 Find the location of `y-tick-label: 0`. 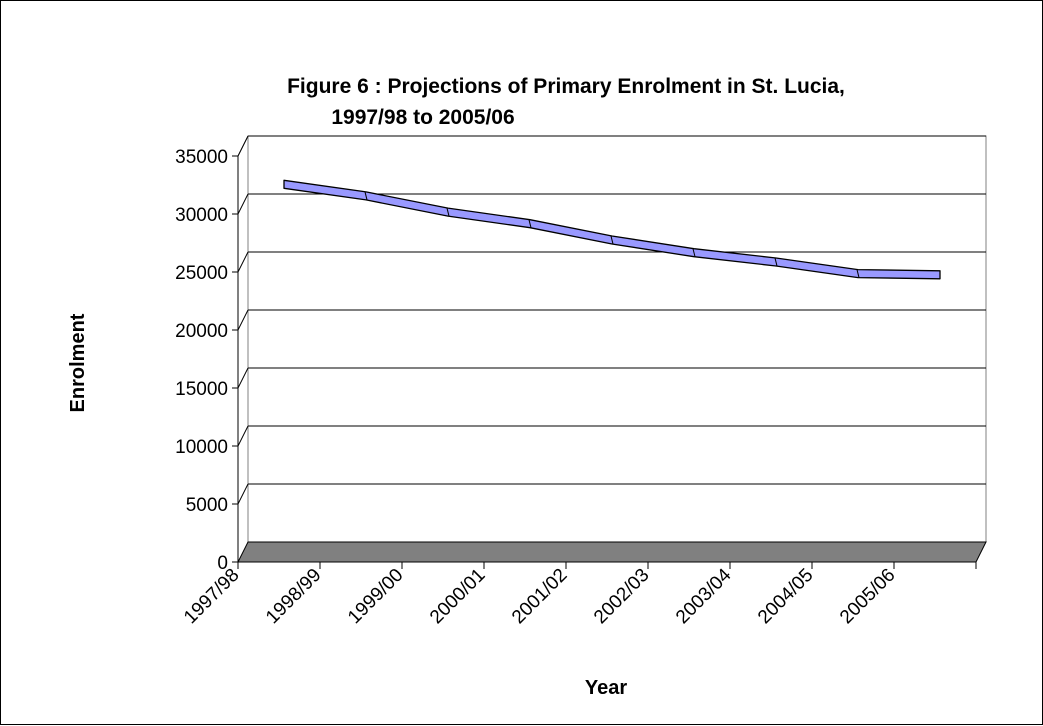

y-tick-label: 0 is located at coordinates (222, 563).